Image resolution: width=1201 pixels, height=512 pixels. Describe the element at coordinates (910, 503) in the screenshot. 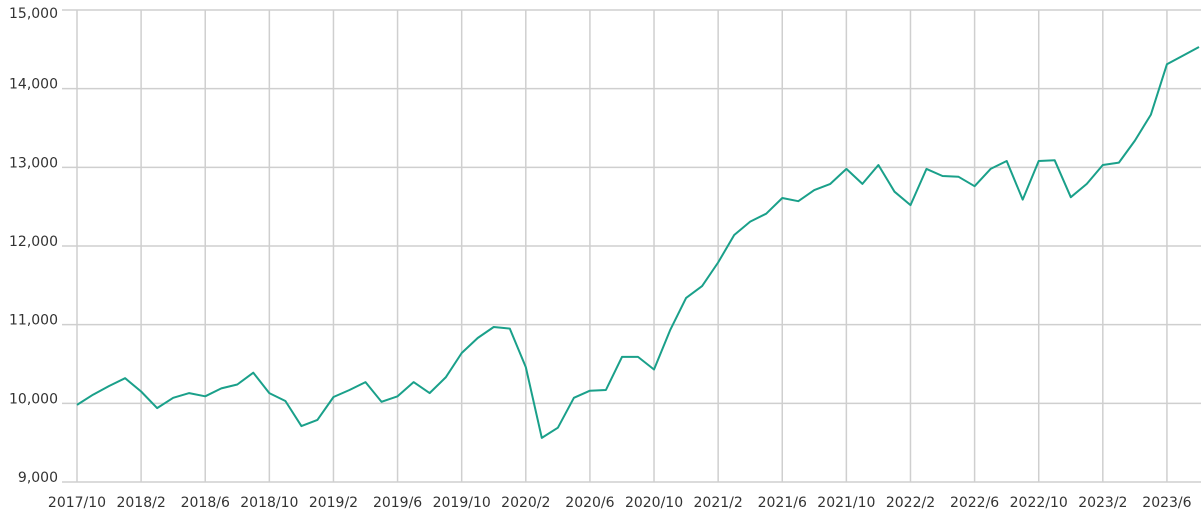

I see `x-tick-label: 2022/2` at that location.